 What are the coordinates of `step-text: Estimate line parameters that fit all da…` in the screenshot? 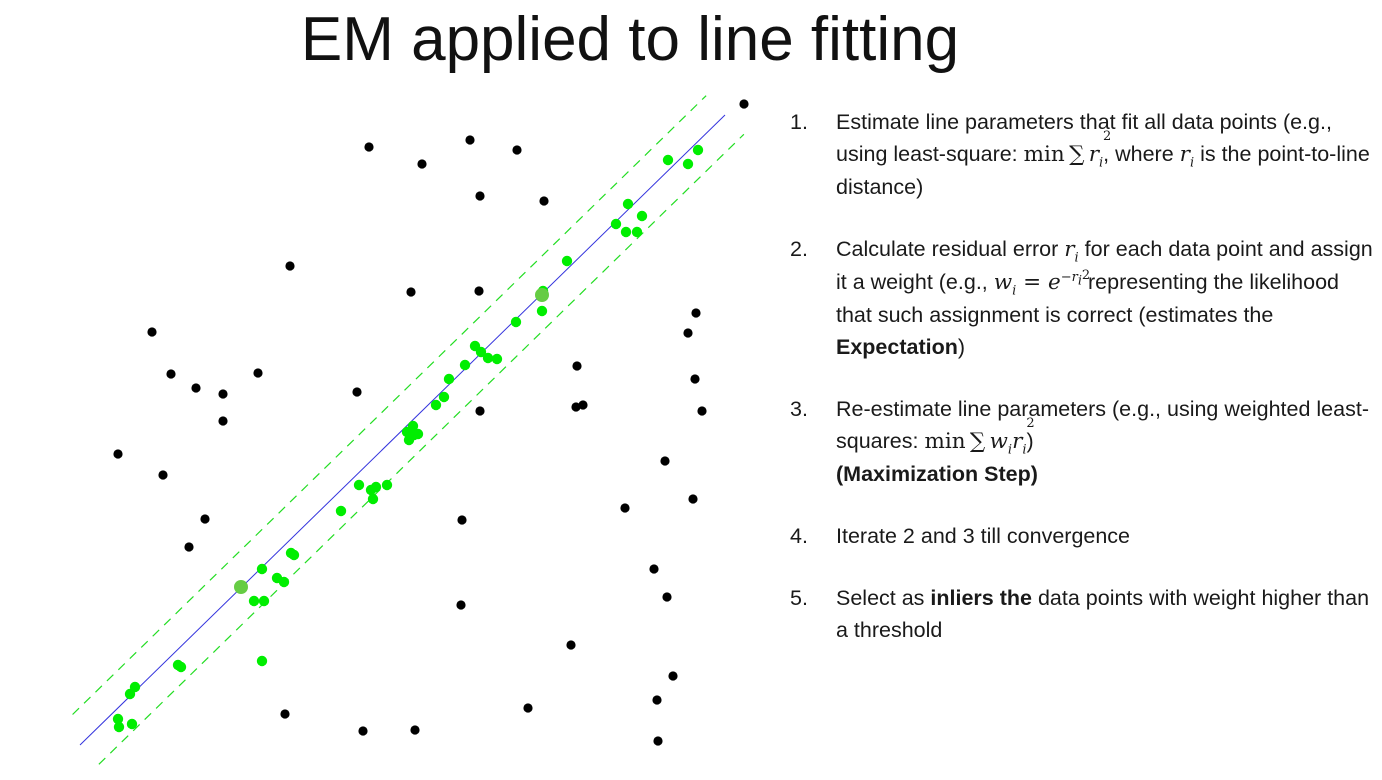 It's located at (1103, 154).